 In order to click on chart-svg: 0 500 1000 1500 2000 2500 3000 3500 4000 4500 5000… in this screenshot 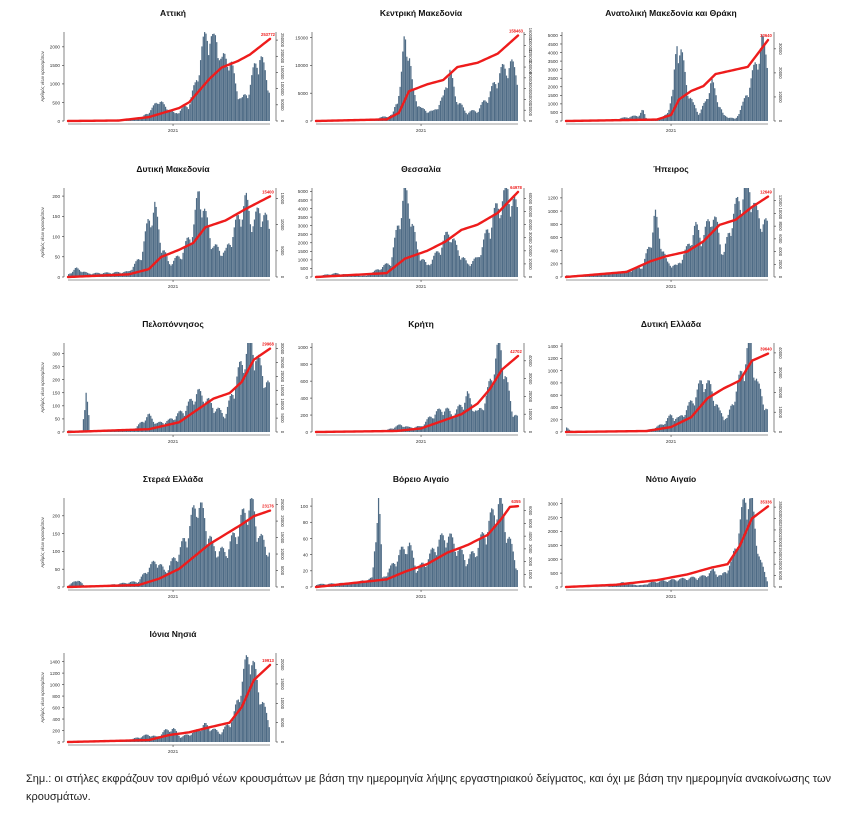, I will do `click(665, 82)`.